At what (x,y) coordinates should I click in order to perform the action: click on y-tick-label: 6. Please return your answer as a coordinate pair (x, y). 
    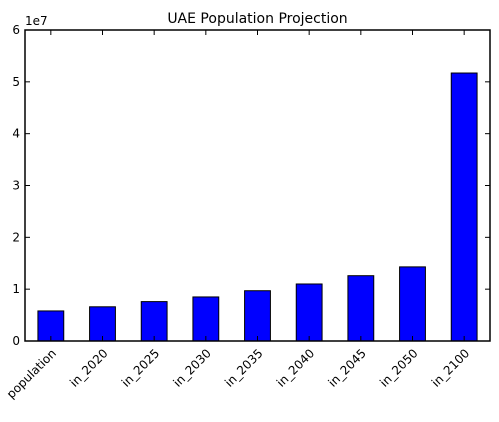
    Looking at the image, I should click on (16, 30).